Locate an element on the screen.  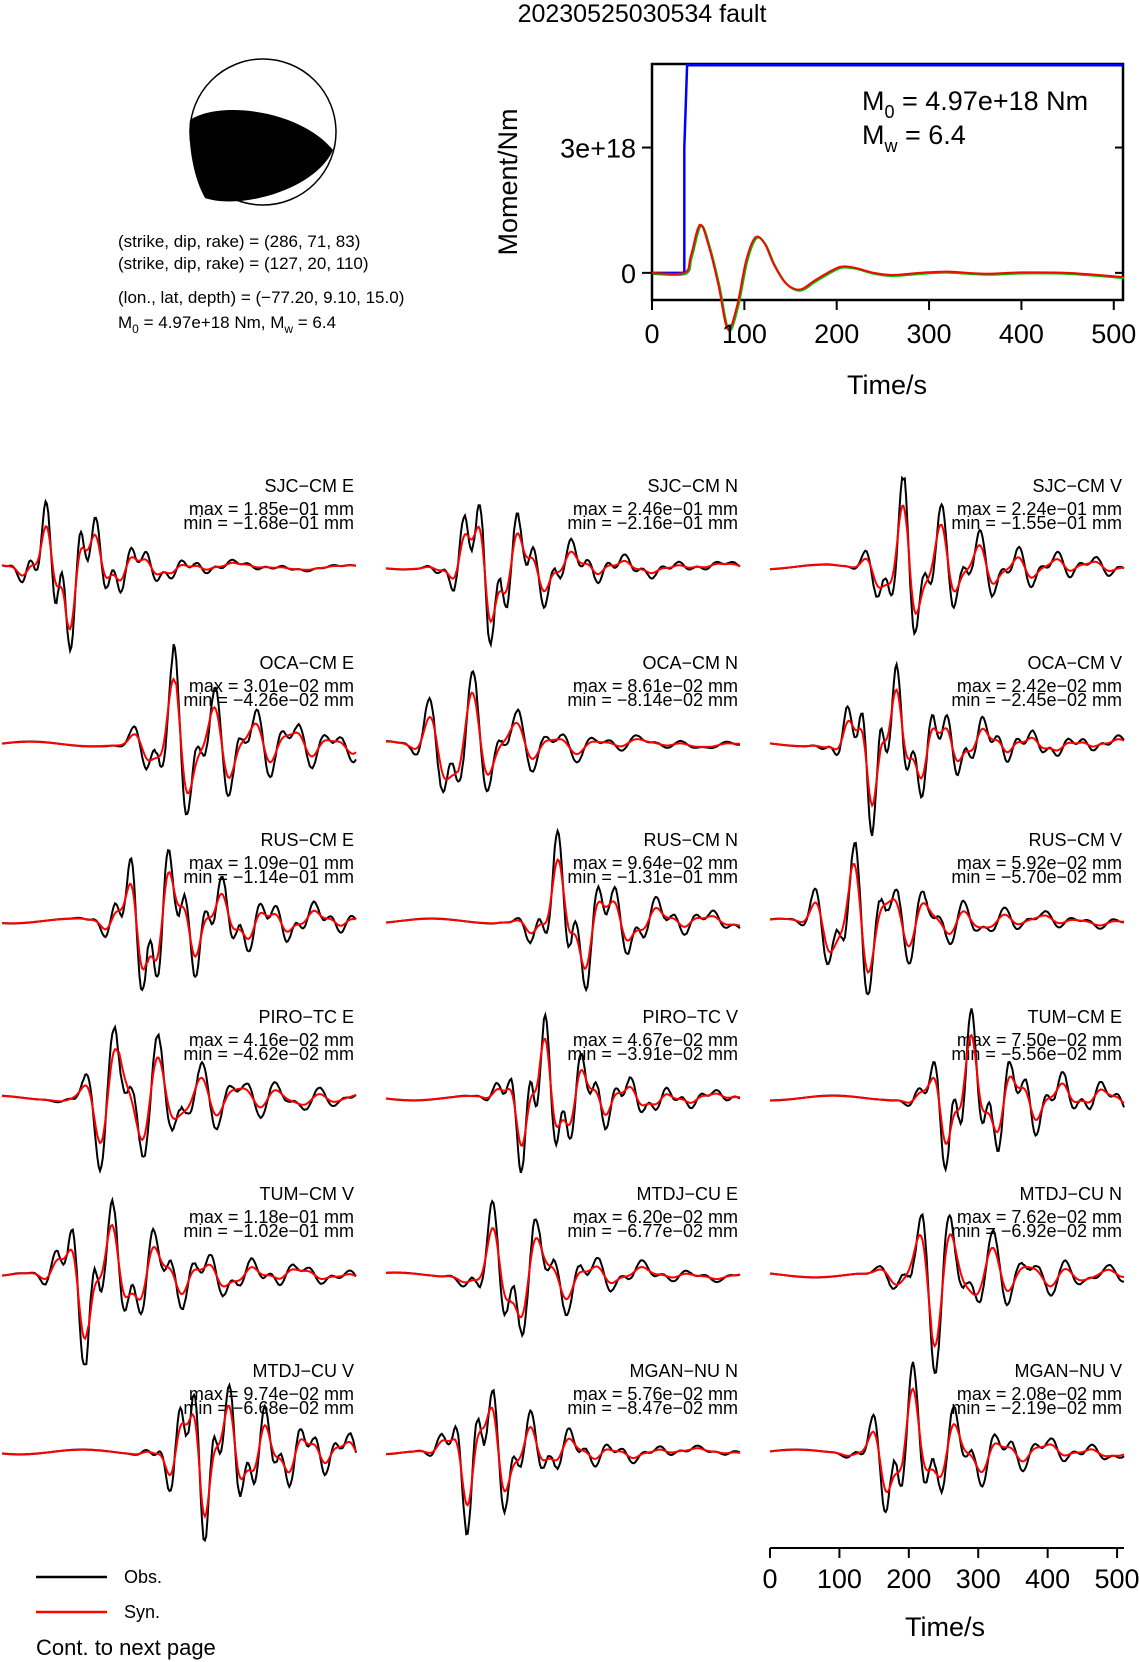
legend-obs-label: Obs. is located at coordinates (143, 1577).